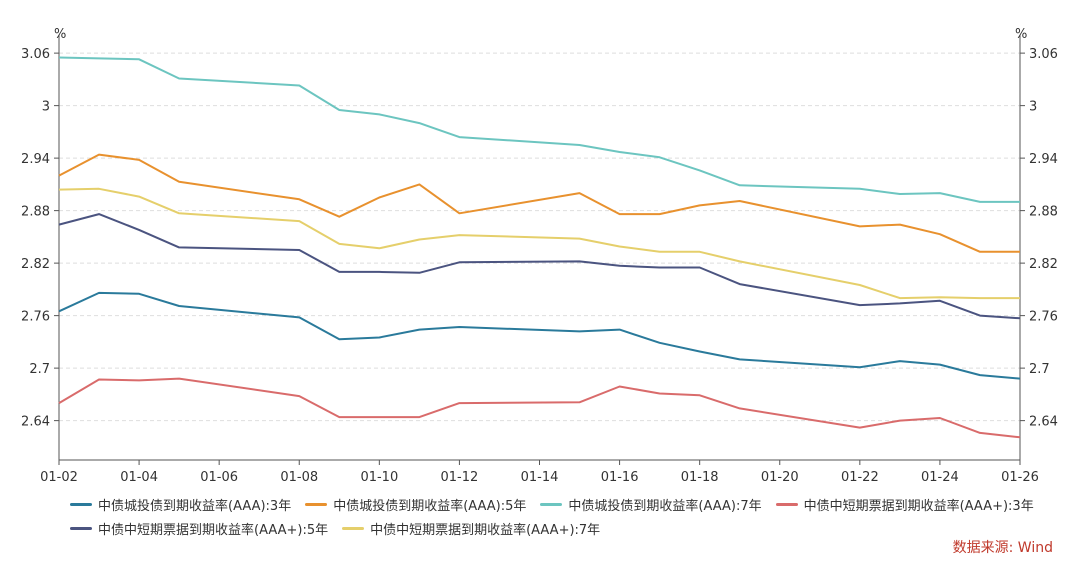 The height and width of the screenshot is (563, 1080). What do you see at coordinates (780, 477) in the screenshot?
I see `x-tick-label: 01-20` at bounding box center [780, 477].